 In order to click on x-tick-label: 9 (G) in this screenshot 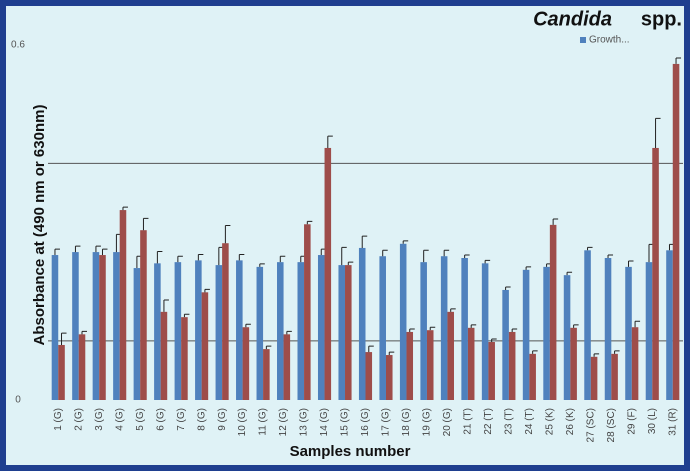, I will do `click(222, 419)`.